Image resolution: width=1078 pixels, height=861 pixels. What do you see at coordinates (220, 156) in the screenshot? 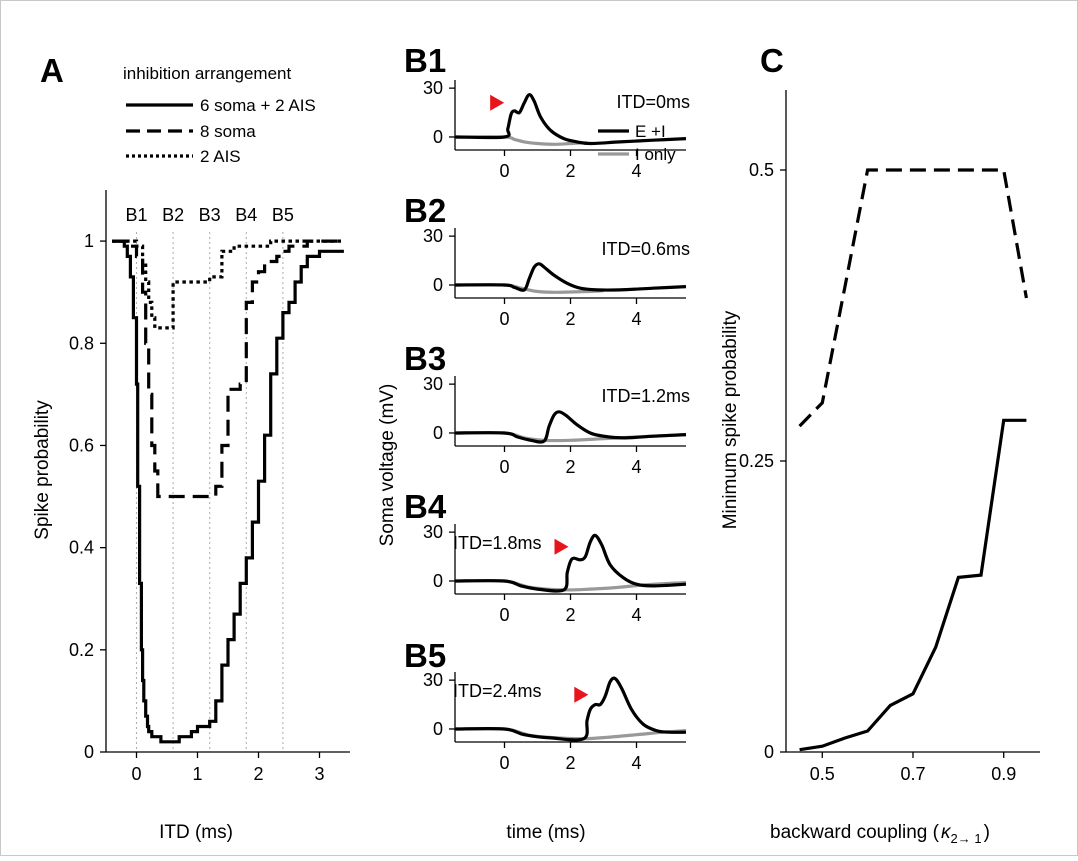
I see `legend-label-2ais: 2 AIS` at bounding box center [220, 156].